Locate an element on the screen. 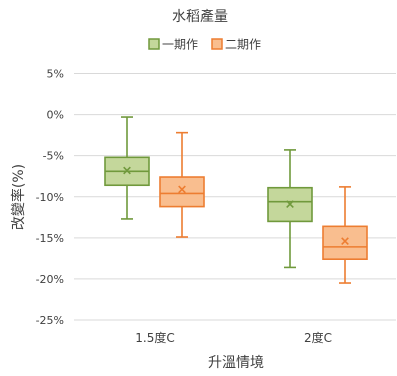  y-tick-label: 5% is located at coordinates (55, 74).